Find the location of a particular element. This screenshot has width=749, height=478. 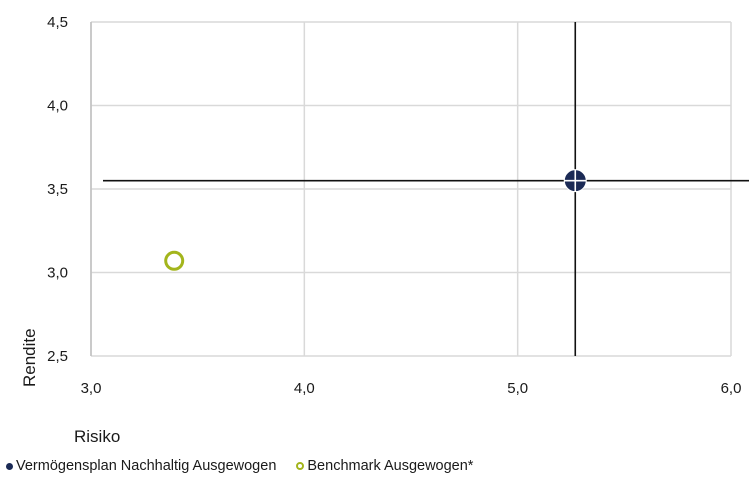

x-axis-tick-labels: 3,0 4,0 5,0 6,0 is located at coordinates (411, 388).